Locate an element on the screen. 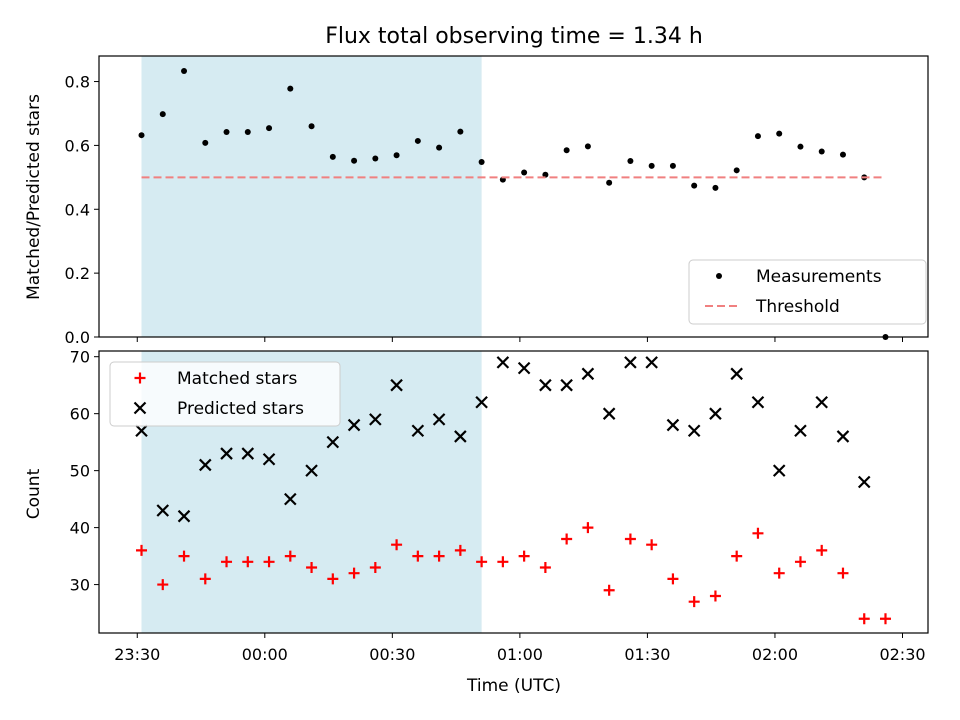  legend-panel-0: Measurements Threshold is located at coordinates (807, 292).